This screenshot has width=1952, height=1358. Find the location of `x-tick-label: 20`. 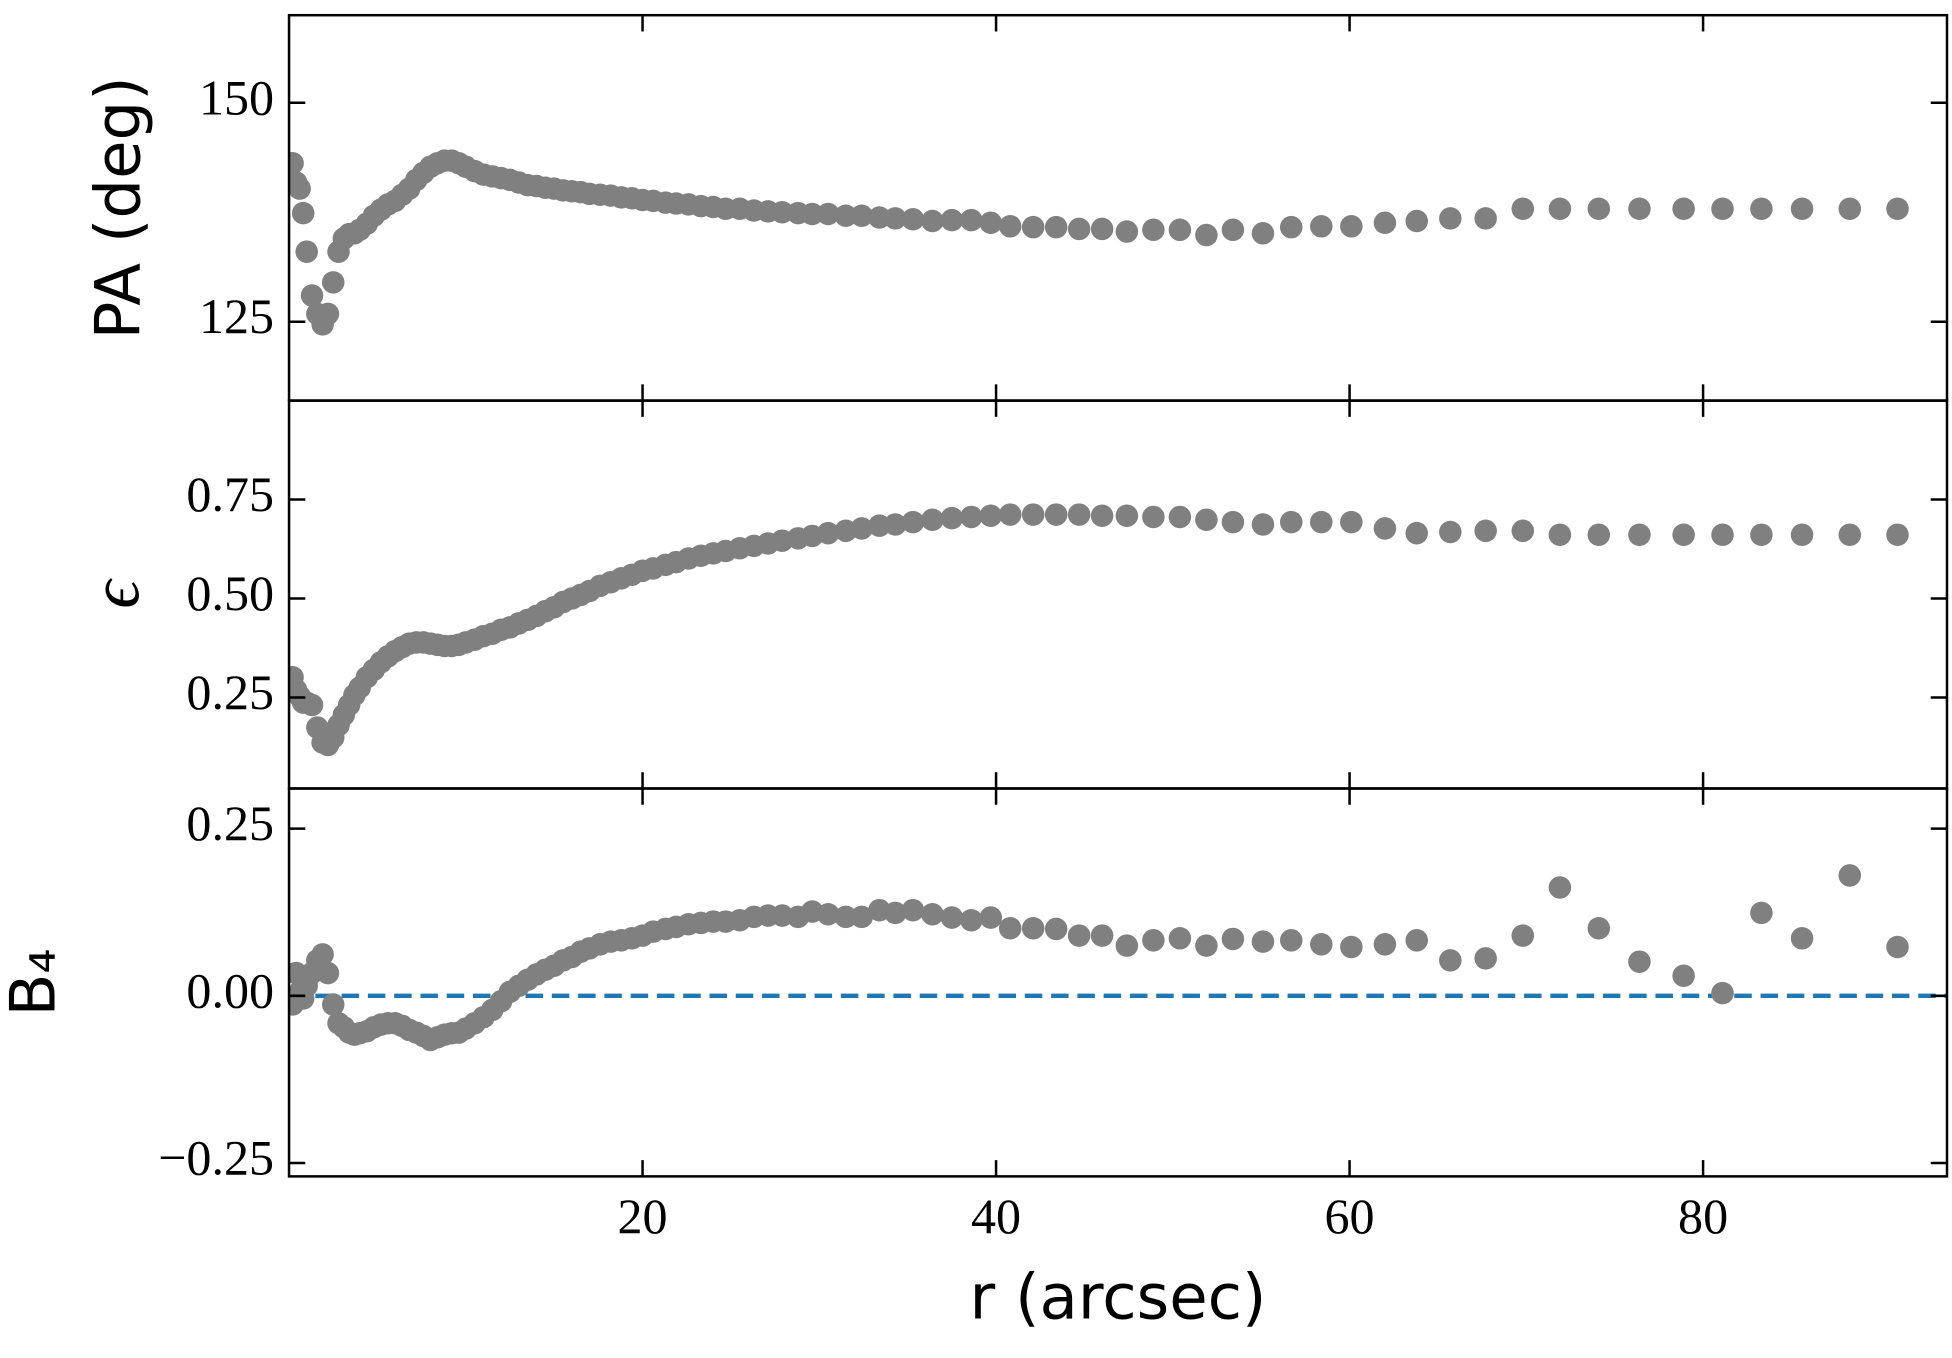

x-tick-label: 20 is located at coordinates (643, 1216).